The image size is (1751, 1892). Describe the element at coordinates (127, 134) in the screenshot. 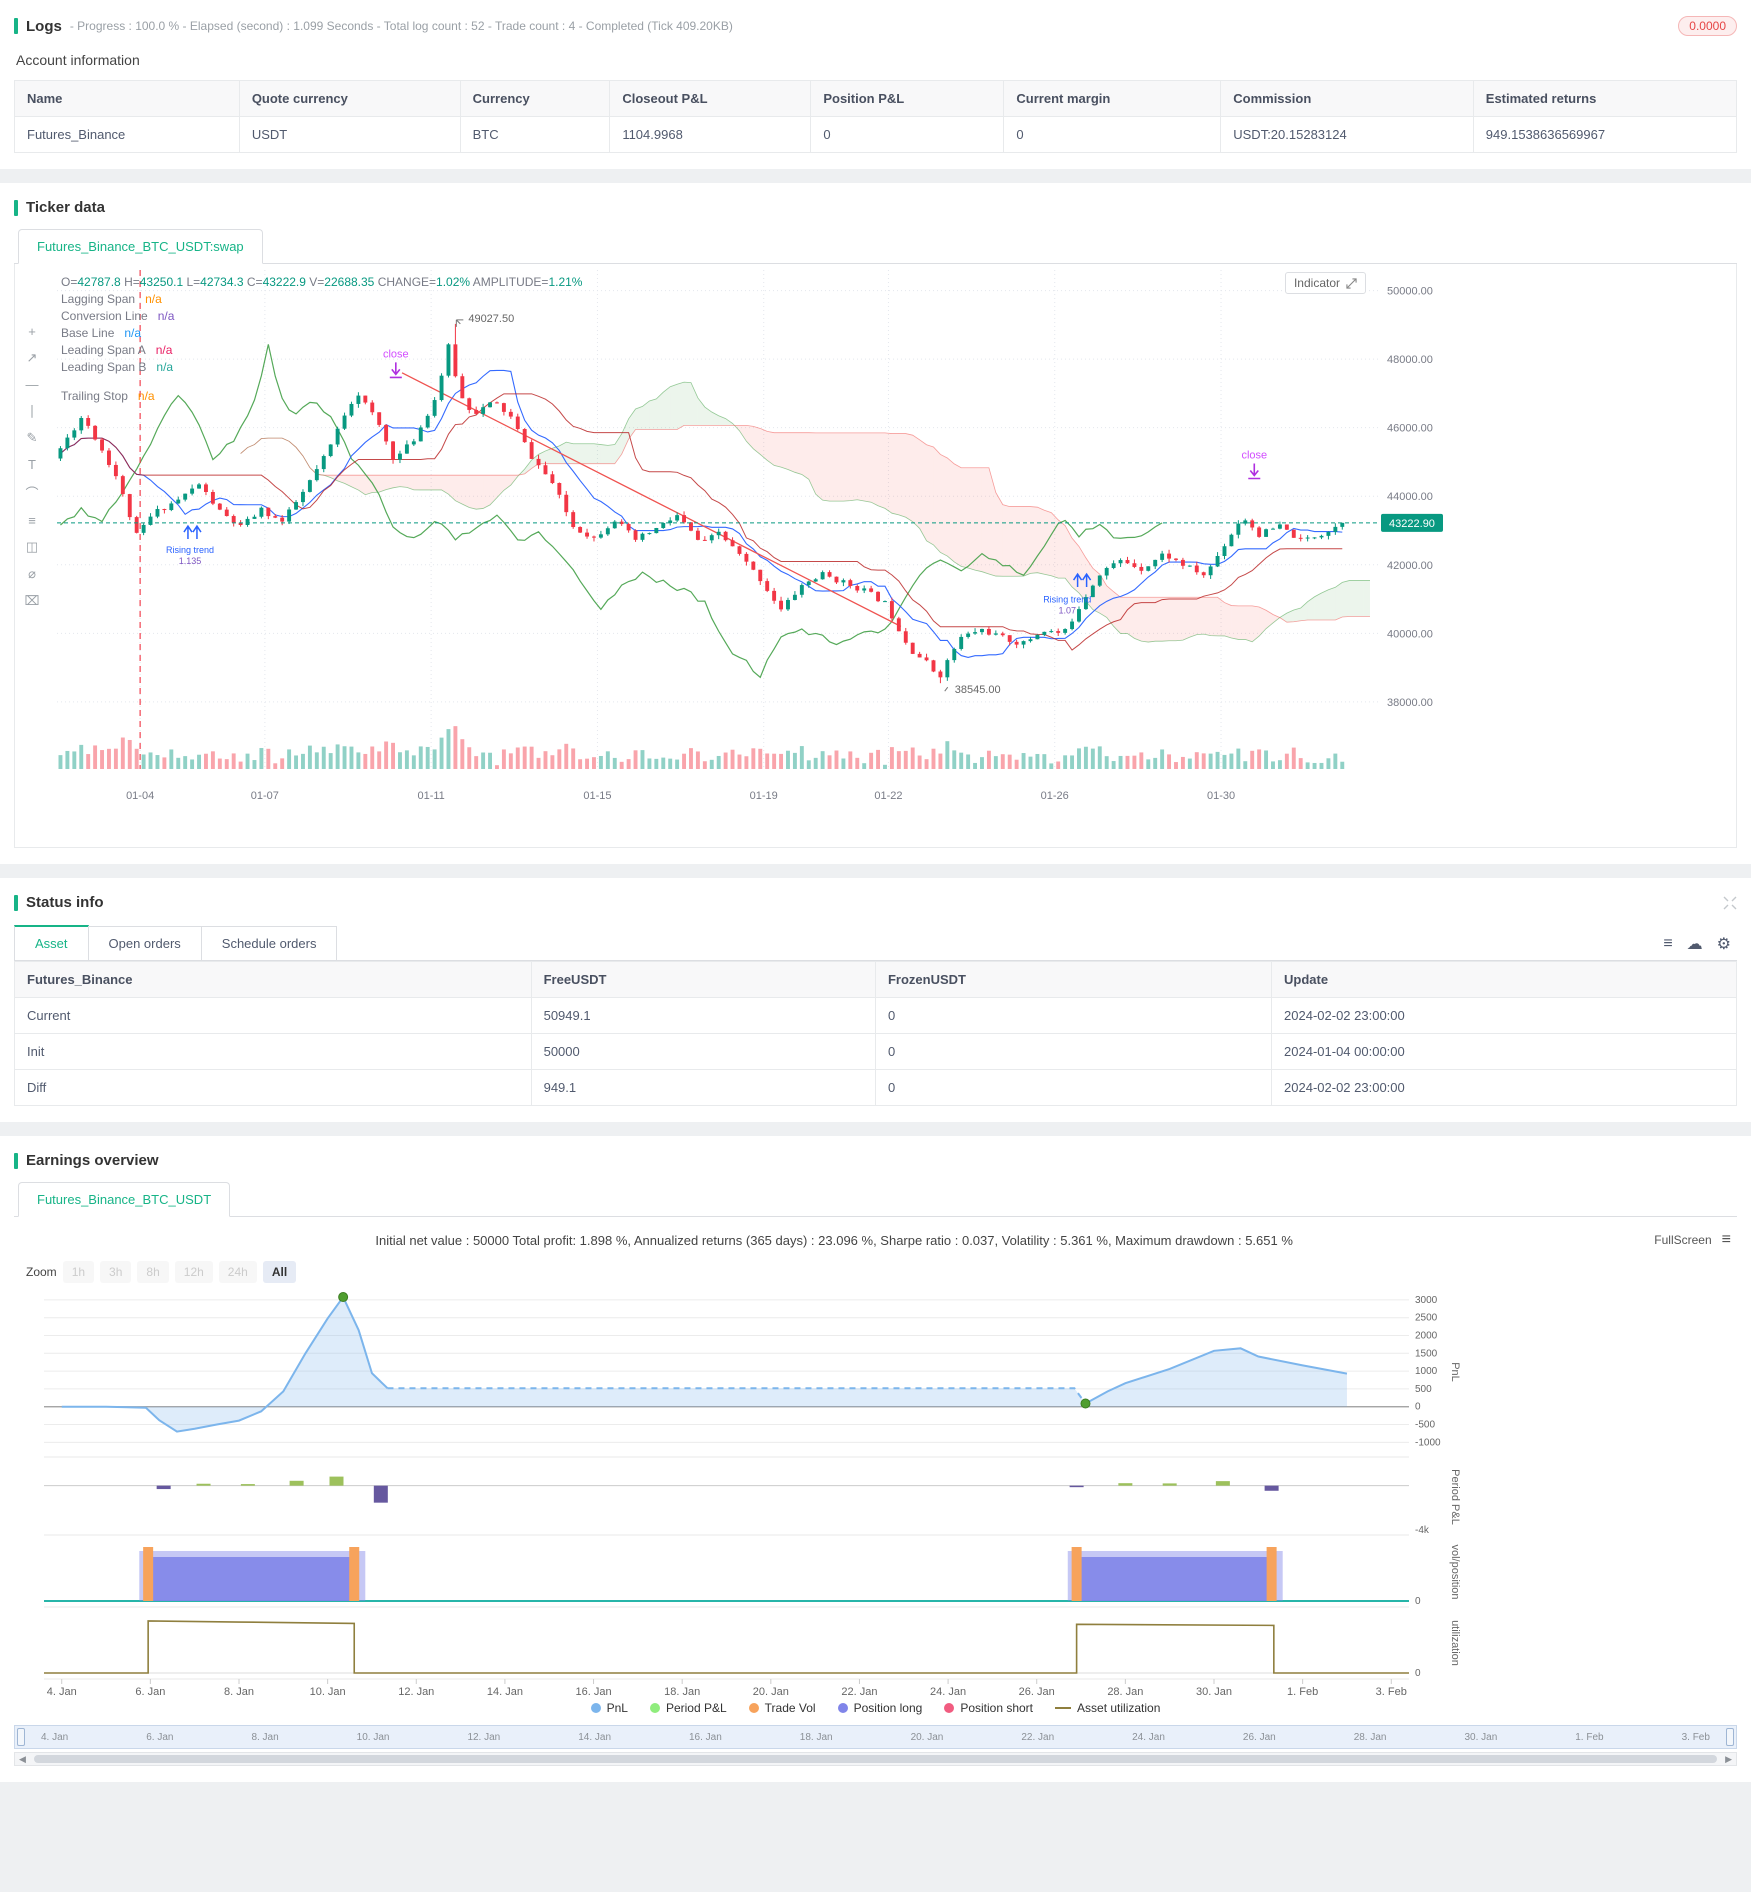

I see `cell-name: Futures_Binance` at that location.